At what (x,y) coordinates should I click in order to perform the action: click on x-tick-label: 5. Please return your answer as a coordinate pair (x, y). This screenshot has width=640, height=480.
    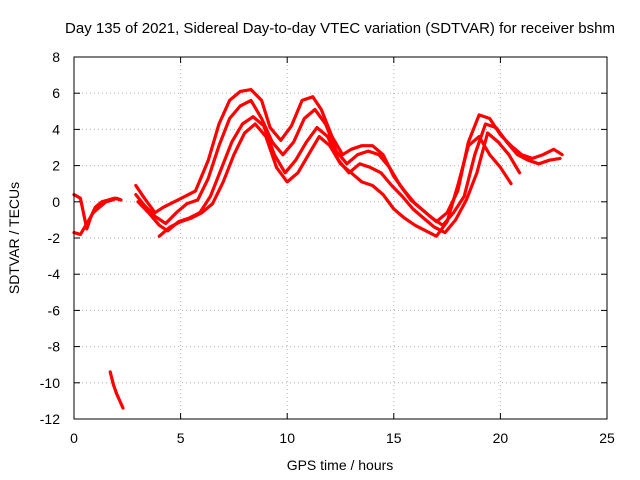
    Looking at the image, I should click on (181, 438).